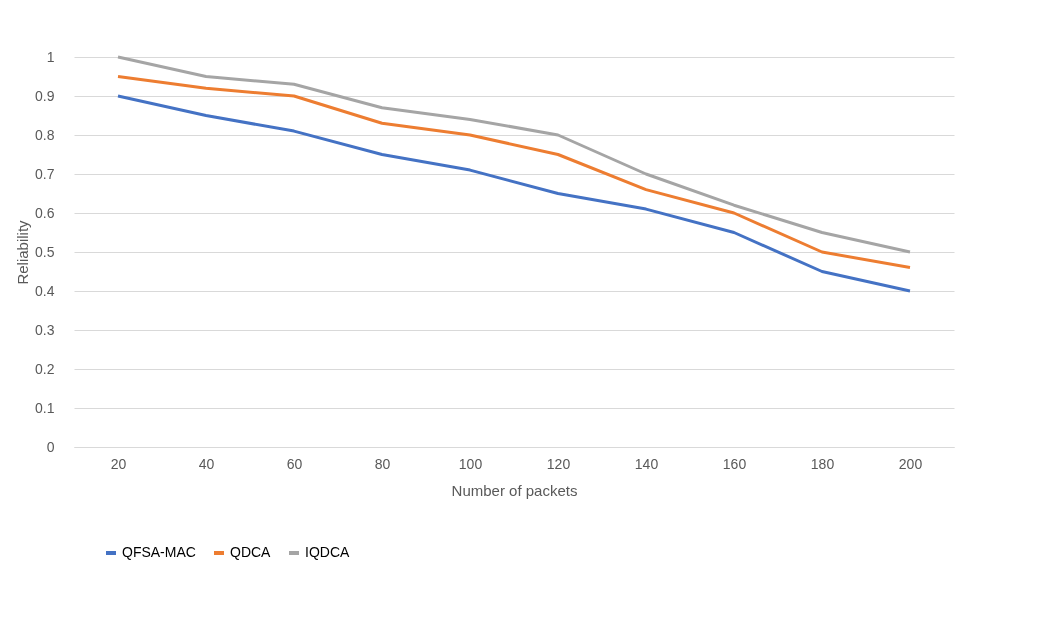 Image resolution: width=1061 pixels, height=643 pixels. Describe the element at coordinates (45, 407) in the screenshot. I see `y-tick-label: 0.1` at that location.